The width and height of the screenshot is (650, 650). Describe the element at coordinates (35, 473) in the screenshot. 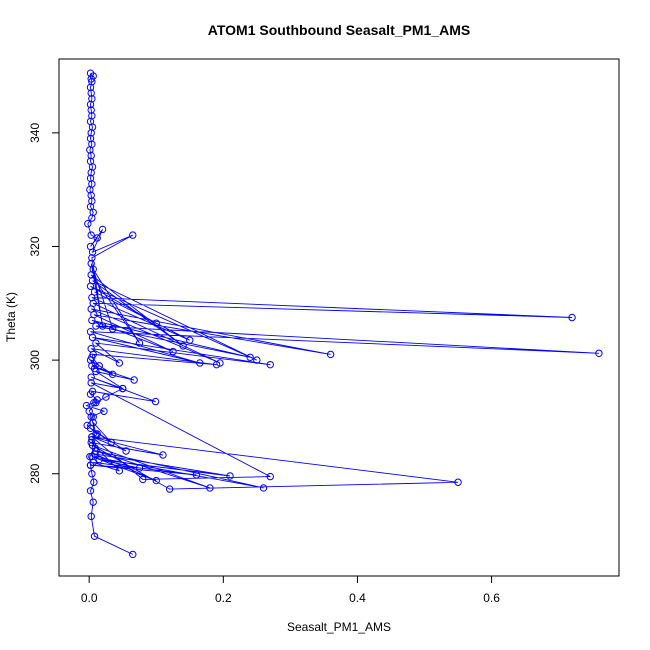

I see `y-tick-label: 280` at that location.